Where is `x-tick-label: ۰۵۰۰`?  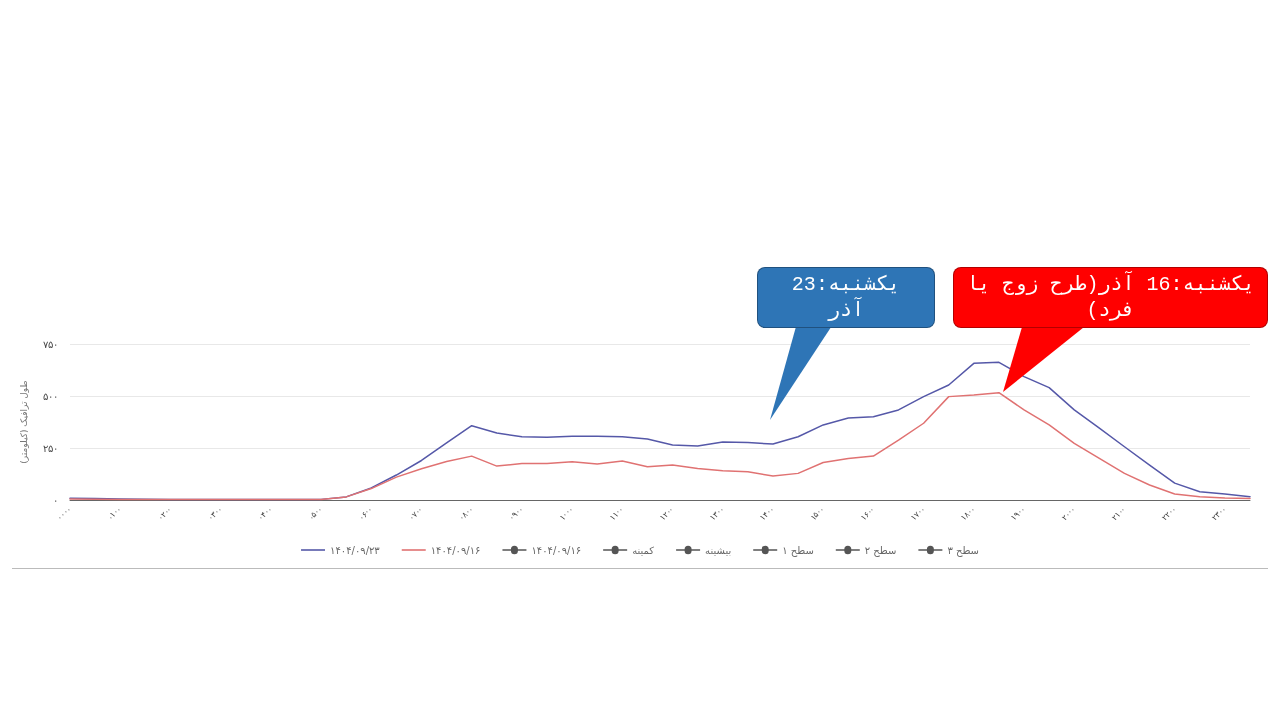
x-tick-label: ۰۵۰۰ is located at coordinates (315, 513).